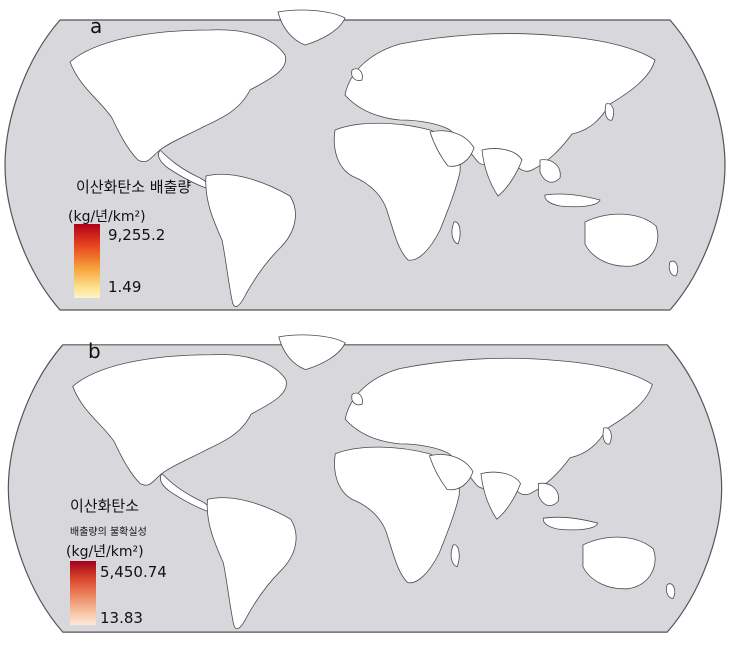 This screenshot has height=647, width=730. I want to click on legend-min-value: 1.49, so click(125, 287).